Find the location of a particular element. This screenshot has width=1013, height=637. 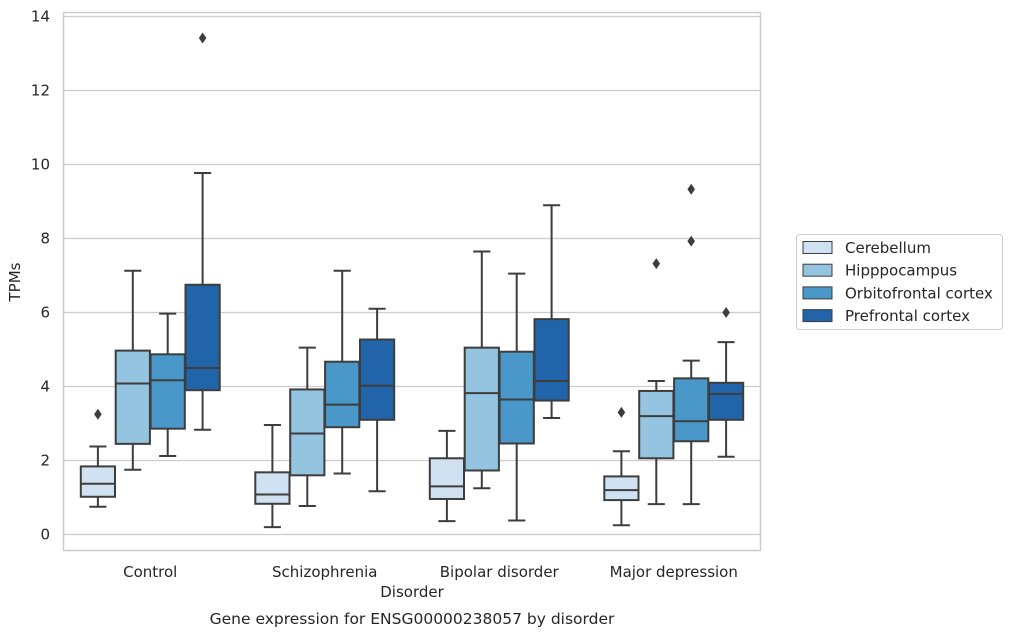

x-tick-label: Bipolar disorder is located at coordinates (500, 572).